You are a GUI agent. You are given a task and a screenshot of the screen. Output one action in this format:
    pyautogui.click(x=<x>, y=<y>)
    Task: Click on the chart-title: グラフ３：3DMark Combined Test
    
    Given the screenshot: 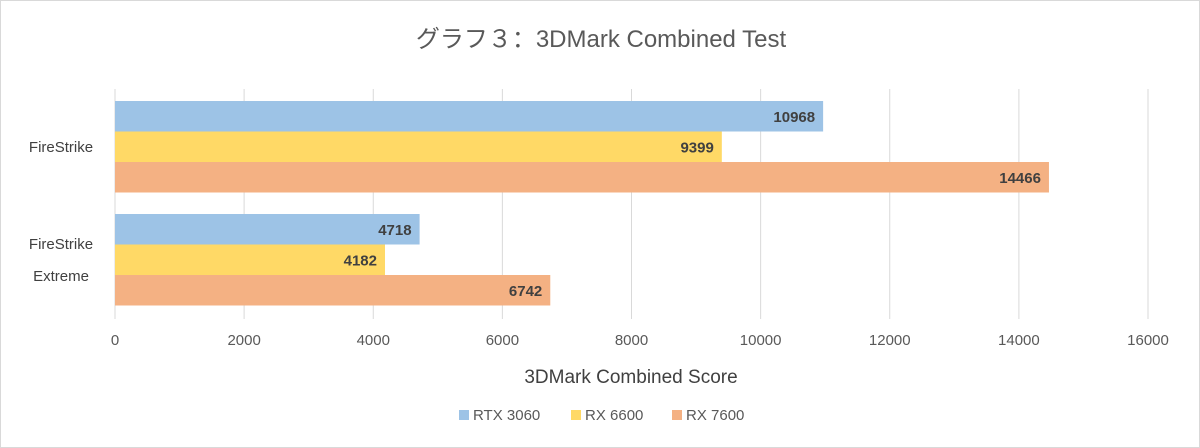 What is the action you would take?
    pyautogui.click(x=601, y=39)
    